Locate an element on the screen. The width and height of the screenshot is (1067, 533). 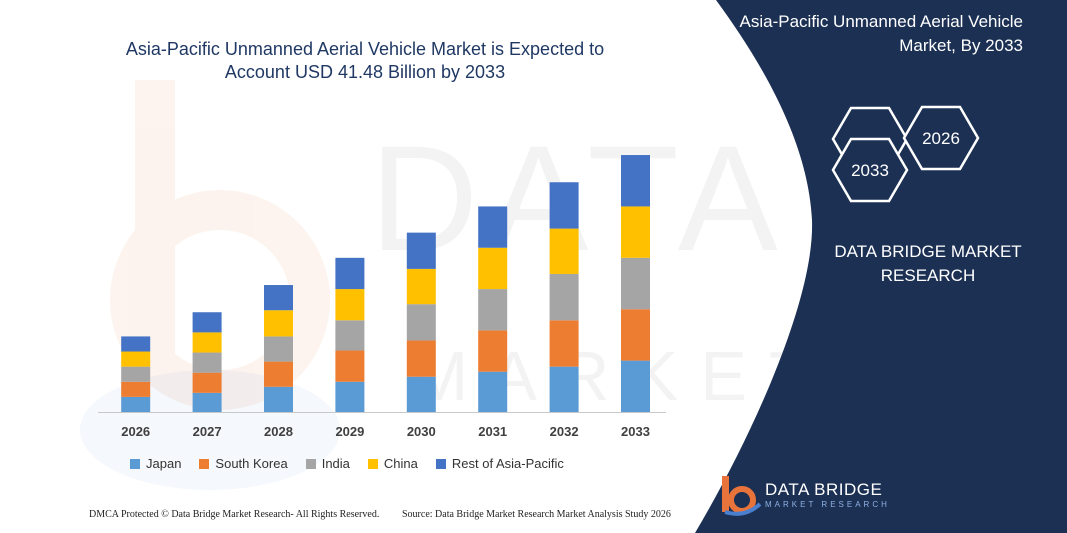
logo-name: DATA BRIDGE is located at coordinates (824, 489).